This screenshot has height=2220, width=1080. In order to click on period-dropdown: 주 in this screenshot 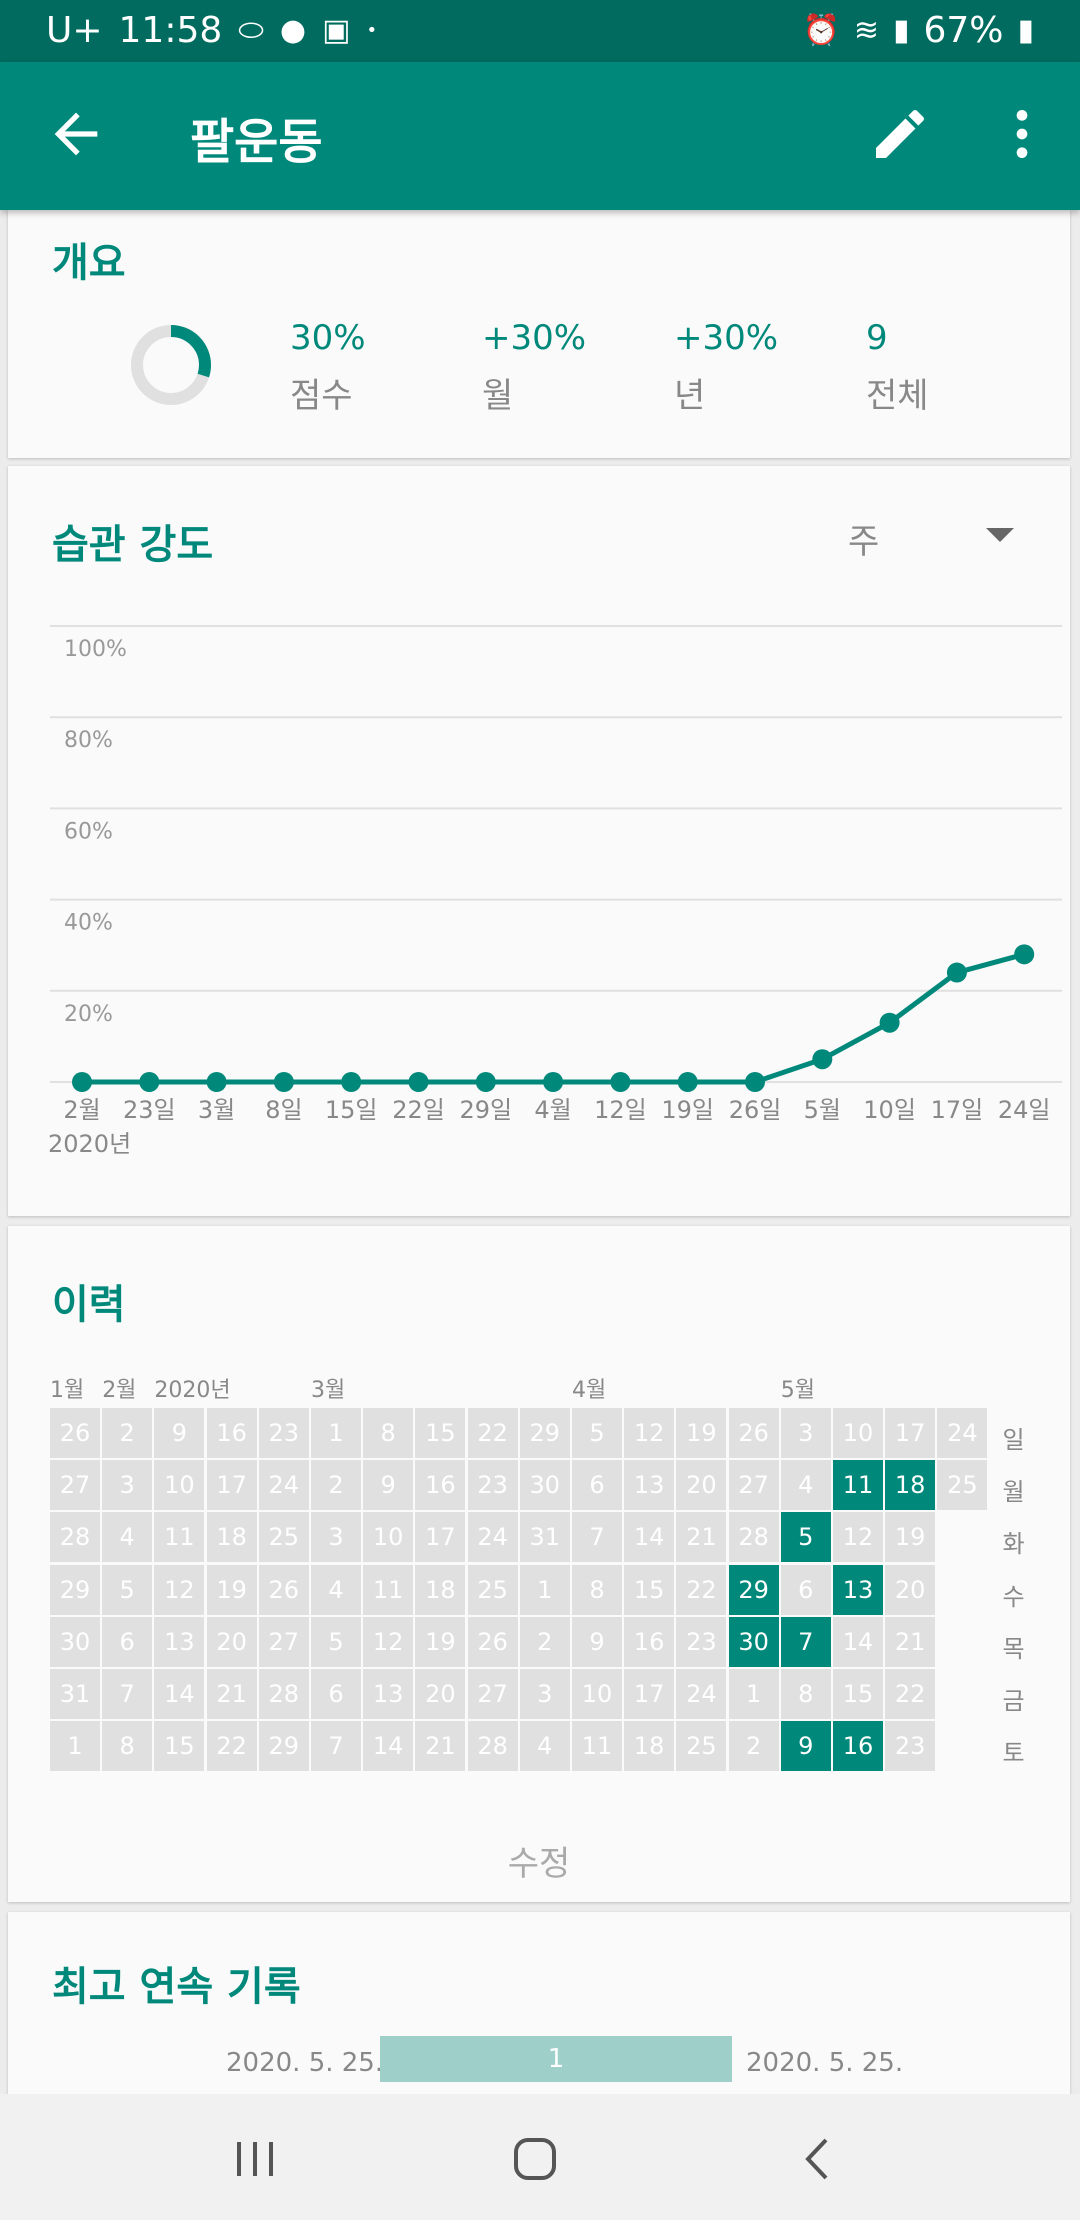, I will do `click(931, 538)`.